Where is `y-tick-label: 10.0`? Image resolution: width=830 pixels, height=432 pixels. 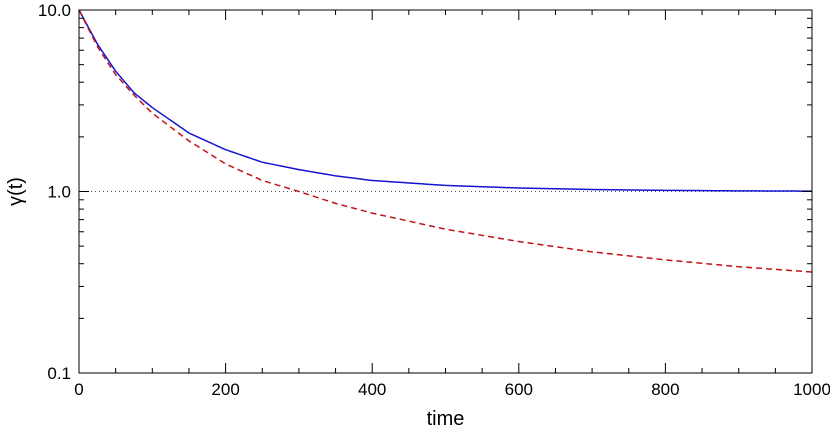
y-tick-label: 10.0 is located at coordinates (54, 10).